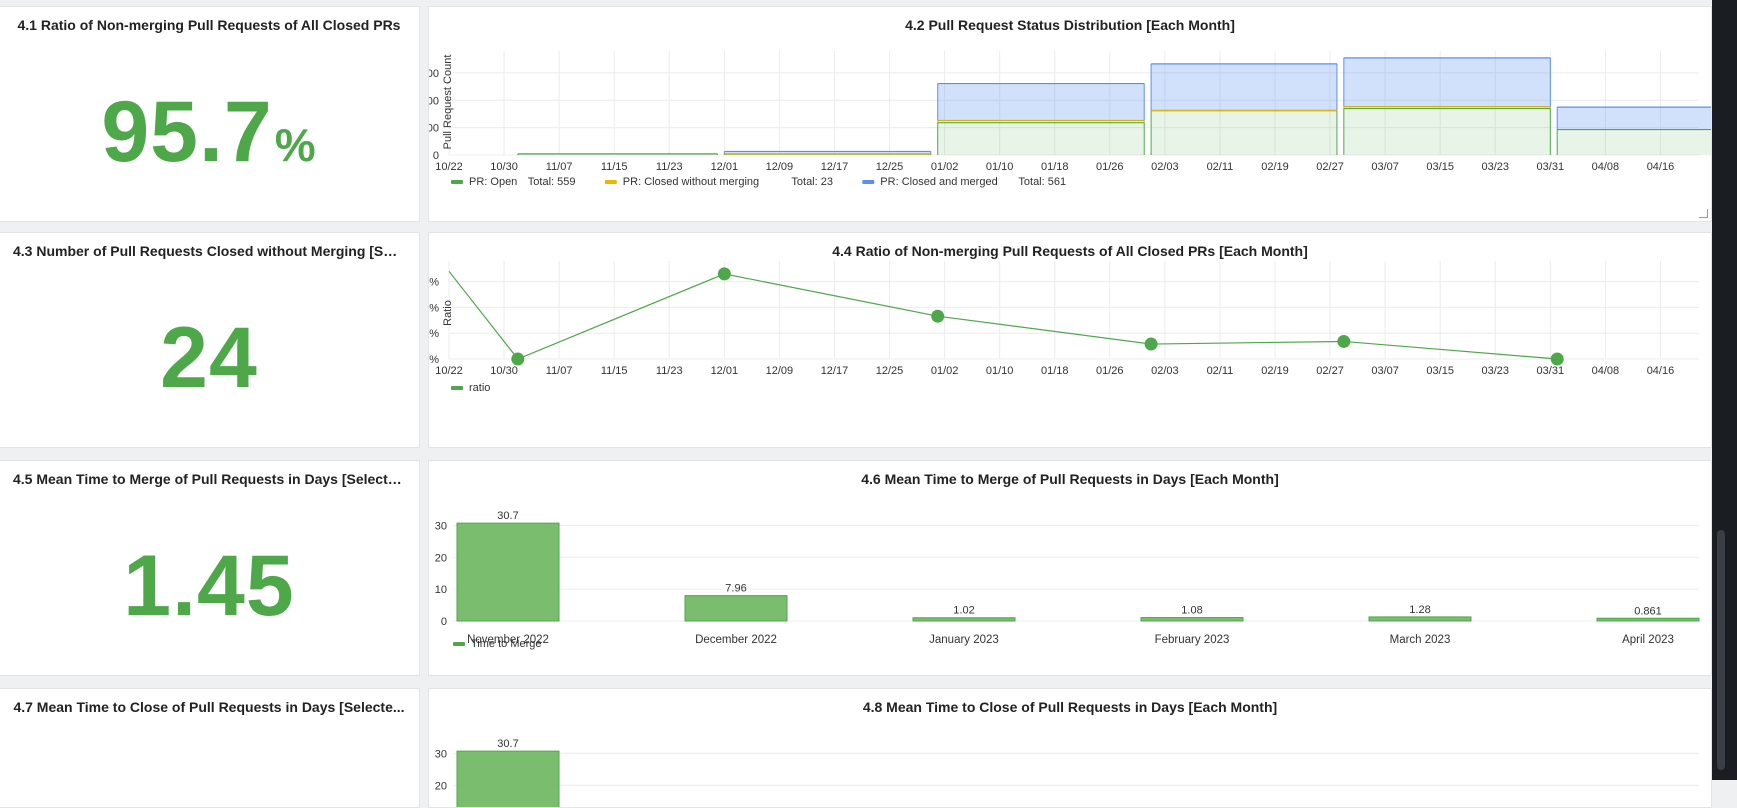 The height and width of the screenshot is (808, 1737). What do you see at coordinates (1042, 182) in the screenshot?
I see `legend-total: Total: 561` at bounding box center [1042, 182].